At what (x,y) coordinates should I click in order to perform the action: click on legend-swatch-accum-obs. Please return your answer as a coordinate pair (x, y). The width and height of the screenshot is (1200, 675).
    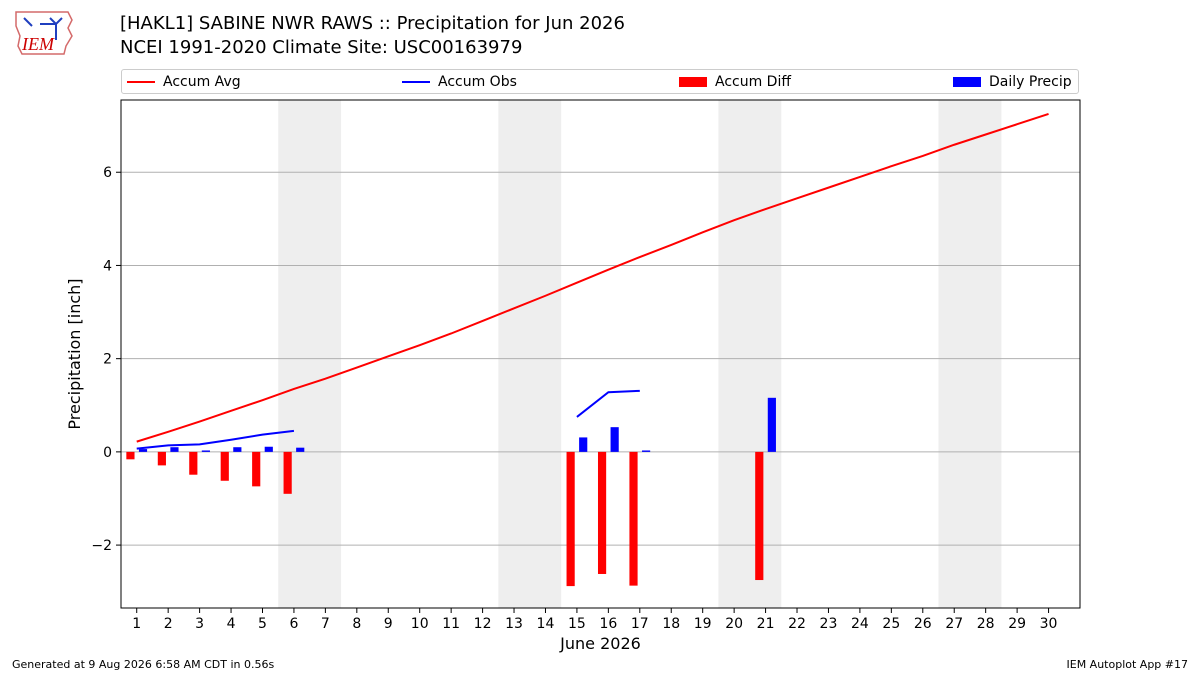
    Looking at the image, I should click on (416, 82).